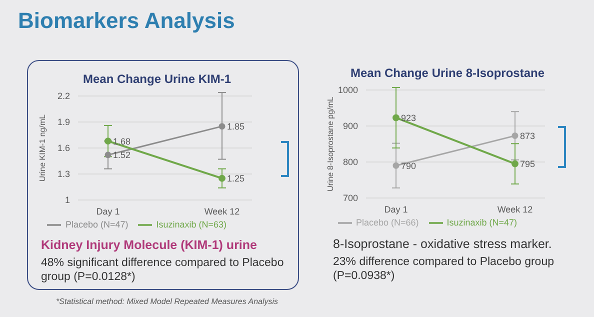 This screenshot has height=317, width=594. I want to click on legend-label: Placebo (N=66), so click(387, 222).